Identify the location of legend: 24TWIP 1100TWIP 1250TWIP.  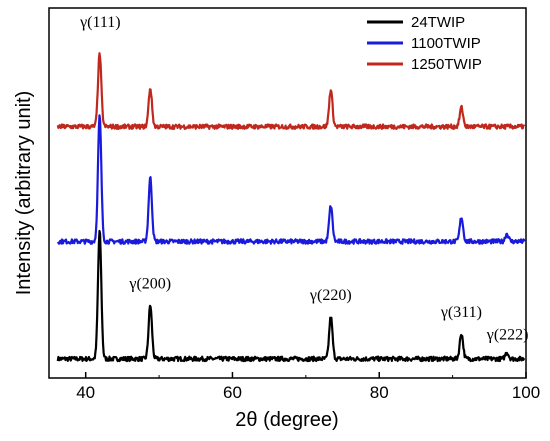
(424, 43).